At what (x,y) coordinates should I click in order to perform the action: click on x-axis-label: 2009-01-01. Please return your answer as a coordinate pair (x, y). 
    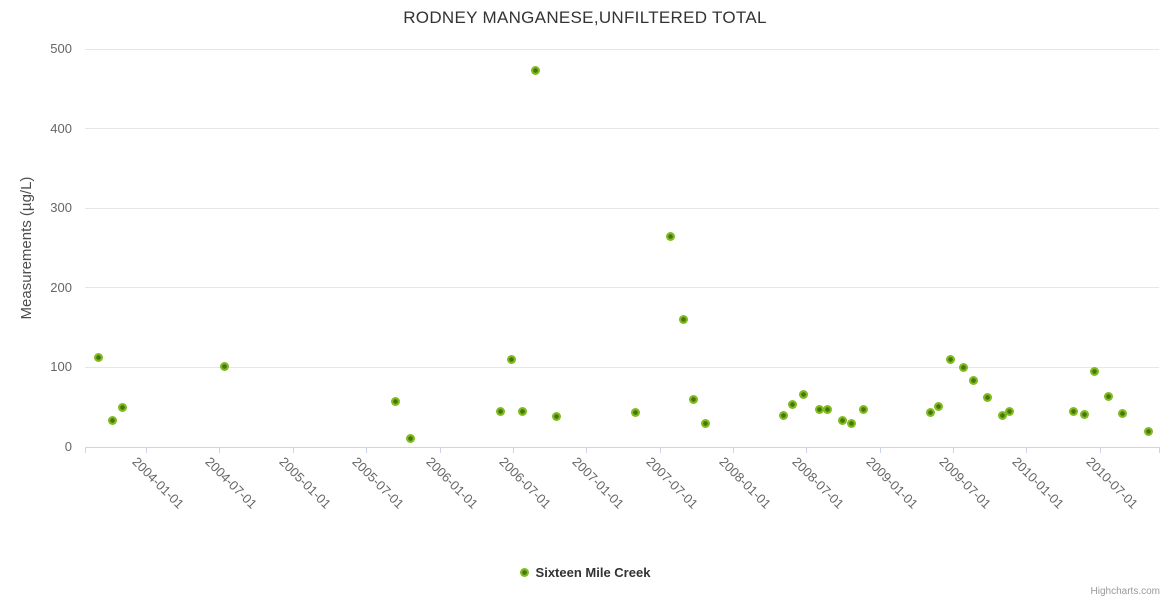
    Looking at the image, I should click on (891, 483).